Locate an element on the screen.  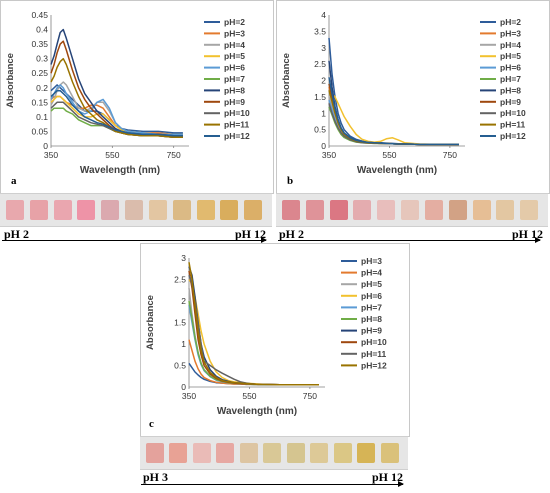
strip-a-end-label: pH 12 is located at coordinates (251, 234).